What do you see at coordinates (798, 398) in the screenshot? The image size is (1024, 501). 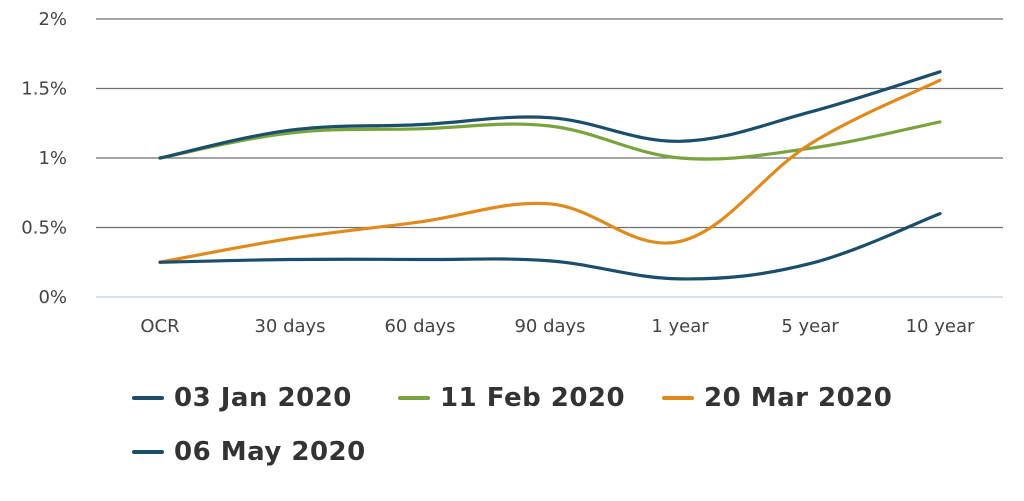 I see `legend-label: 20 Mar 2020` at bounding box center [798, 398].